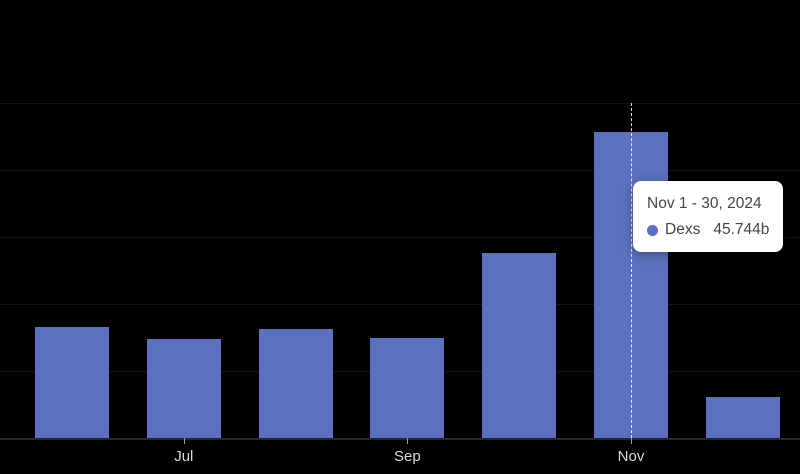  Describe the element at coordinates (708, 216) in the screenshot. I see `chart-tooltip: Nov 1 - 30, 2024 Dexs 45.744b` at that location.